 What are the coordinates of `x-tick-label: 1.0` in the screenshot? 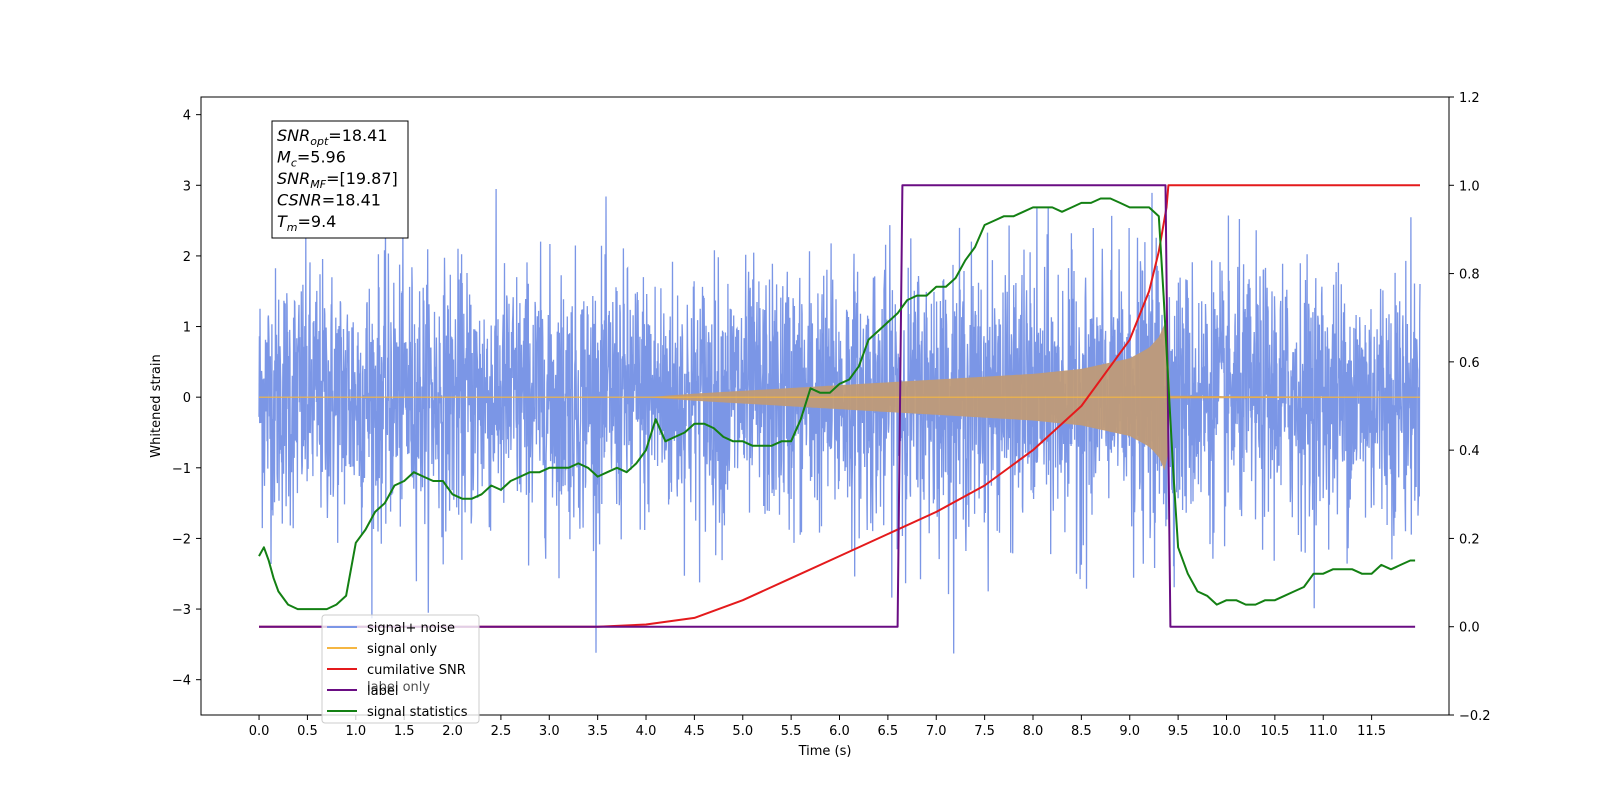 It's located at (355, 731).